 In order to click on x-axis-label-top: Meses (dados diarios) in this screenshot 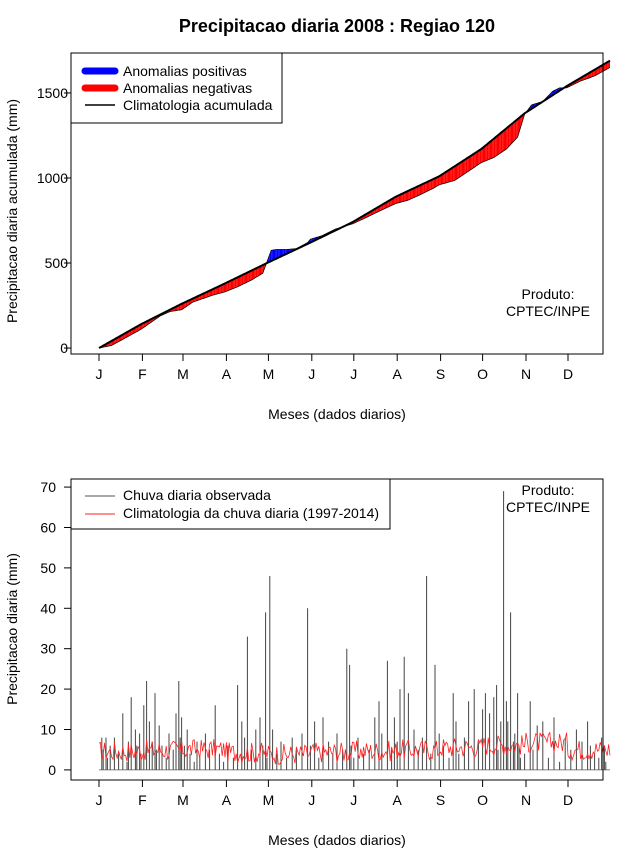, I will do `click(337, 414)`.